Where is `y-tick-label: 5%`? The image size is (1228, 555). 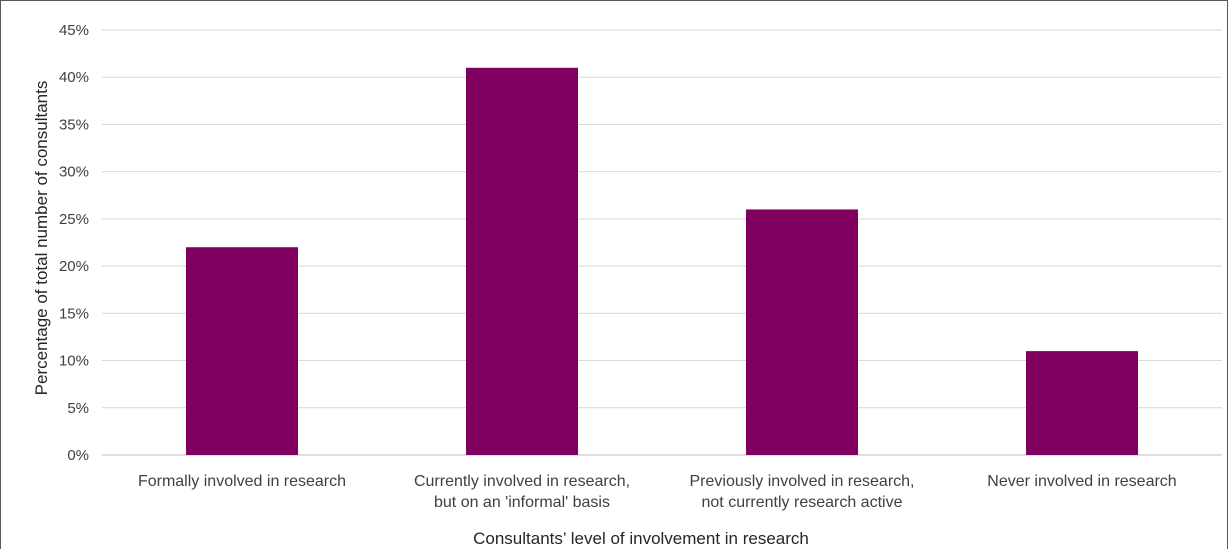 y-tick-label: 5% is located at coordinates (78, 408).